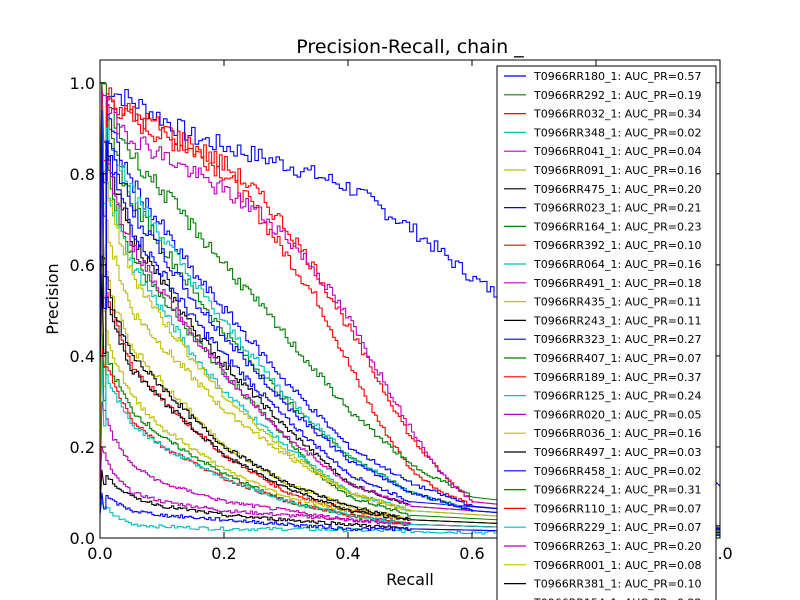  I want to click on x-tick-label: 0.4, so click(347, 553).